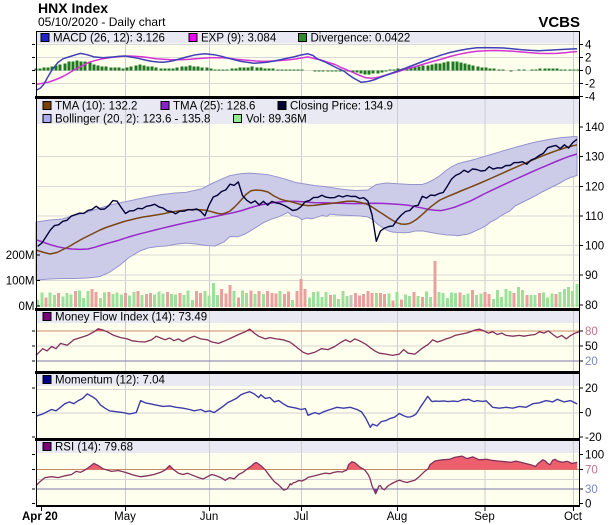 This screenshot has height=525, width=611. I want to click on svg-text: -4, so click(590, 98).